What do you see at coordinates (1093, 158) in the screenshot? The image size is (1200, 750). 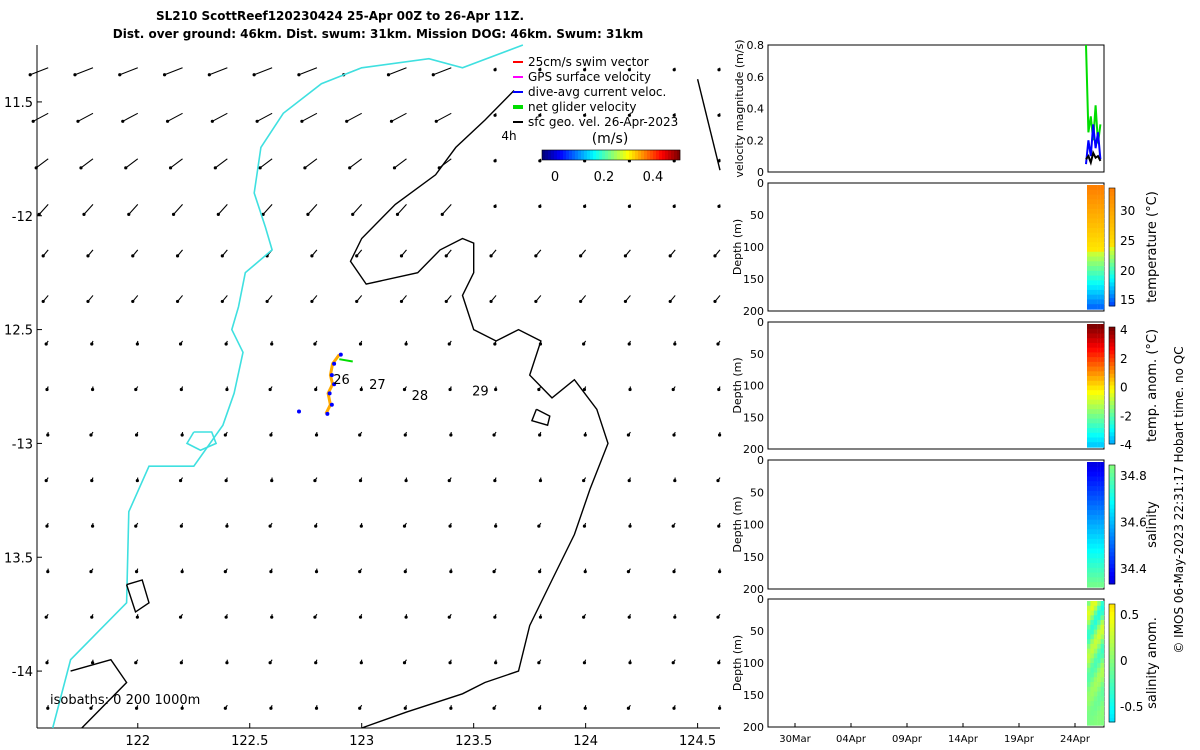 I see `velocity-series` at bounding box center [1093, 158].